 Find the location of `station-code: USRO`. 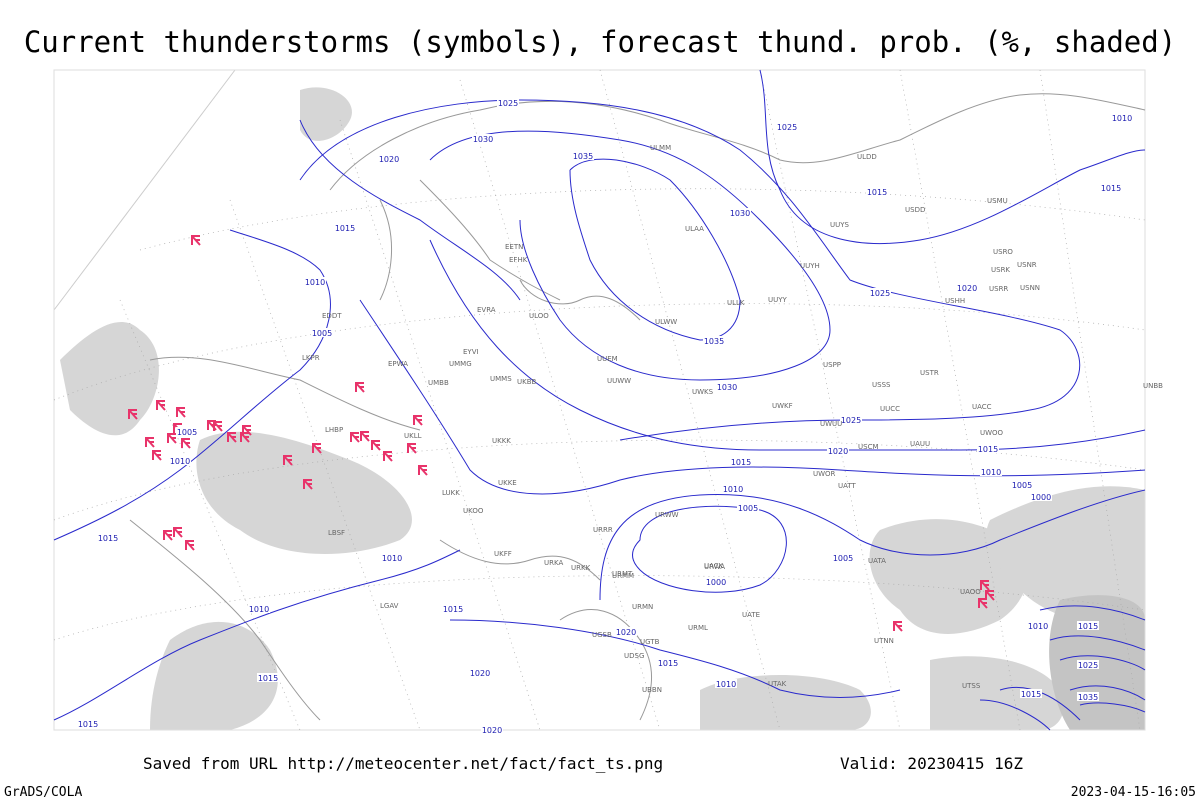

station-code: USRO is located at coordinates (1003, 252).